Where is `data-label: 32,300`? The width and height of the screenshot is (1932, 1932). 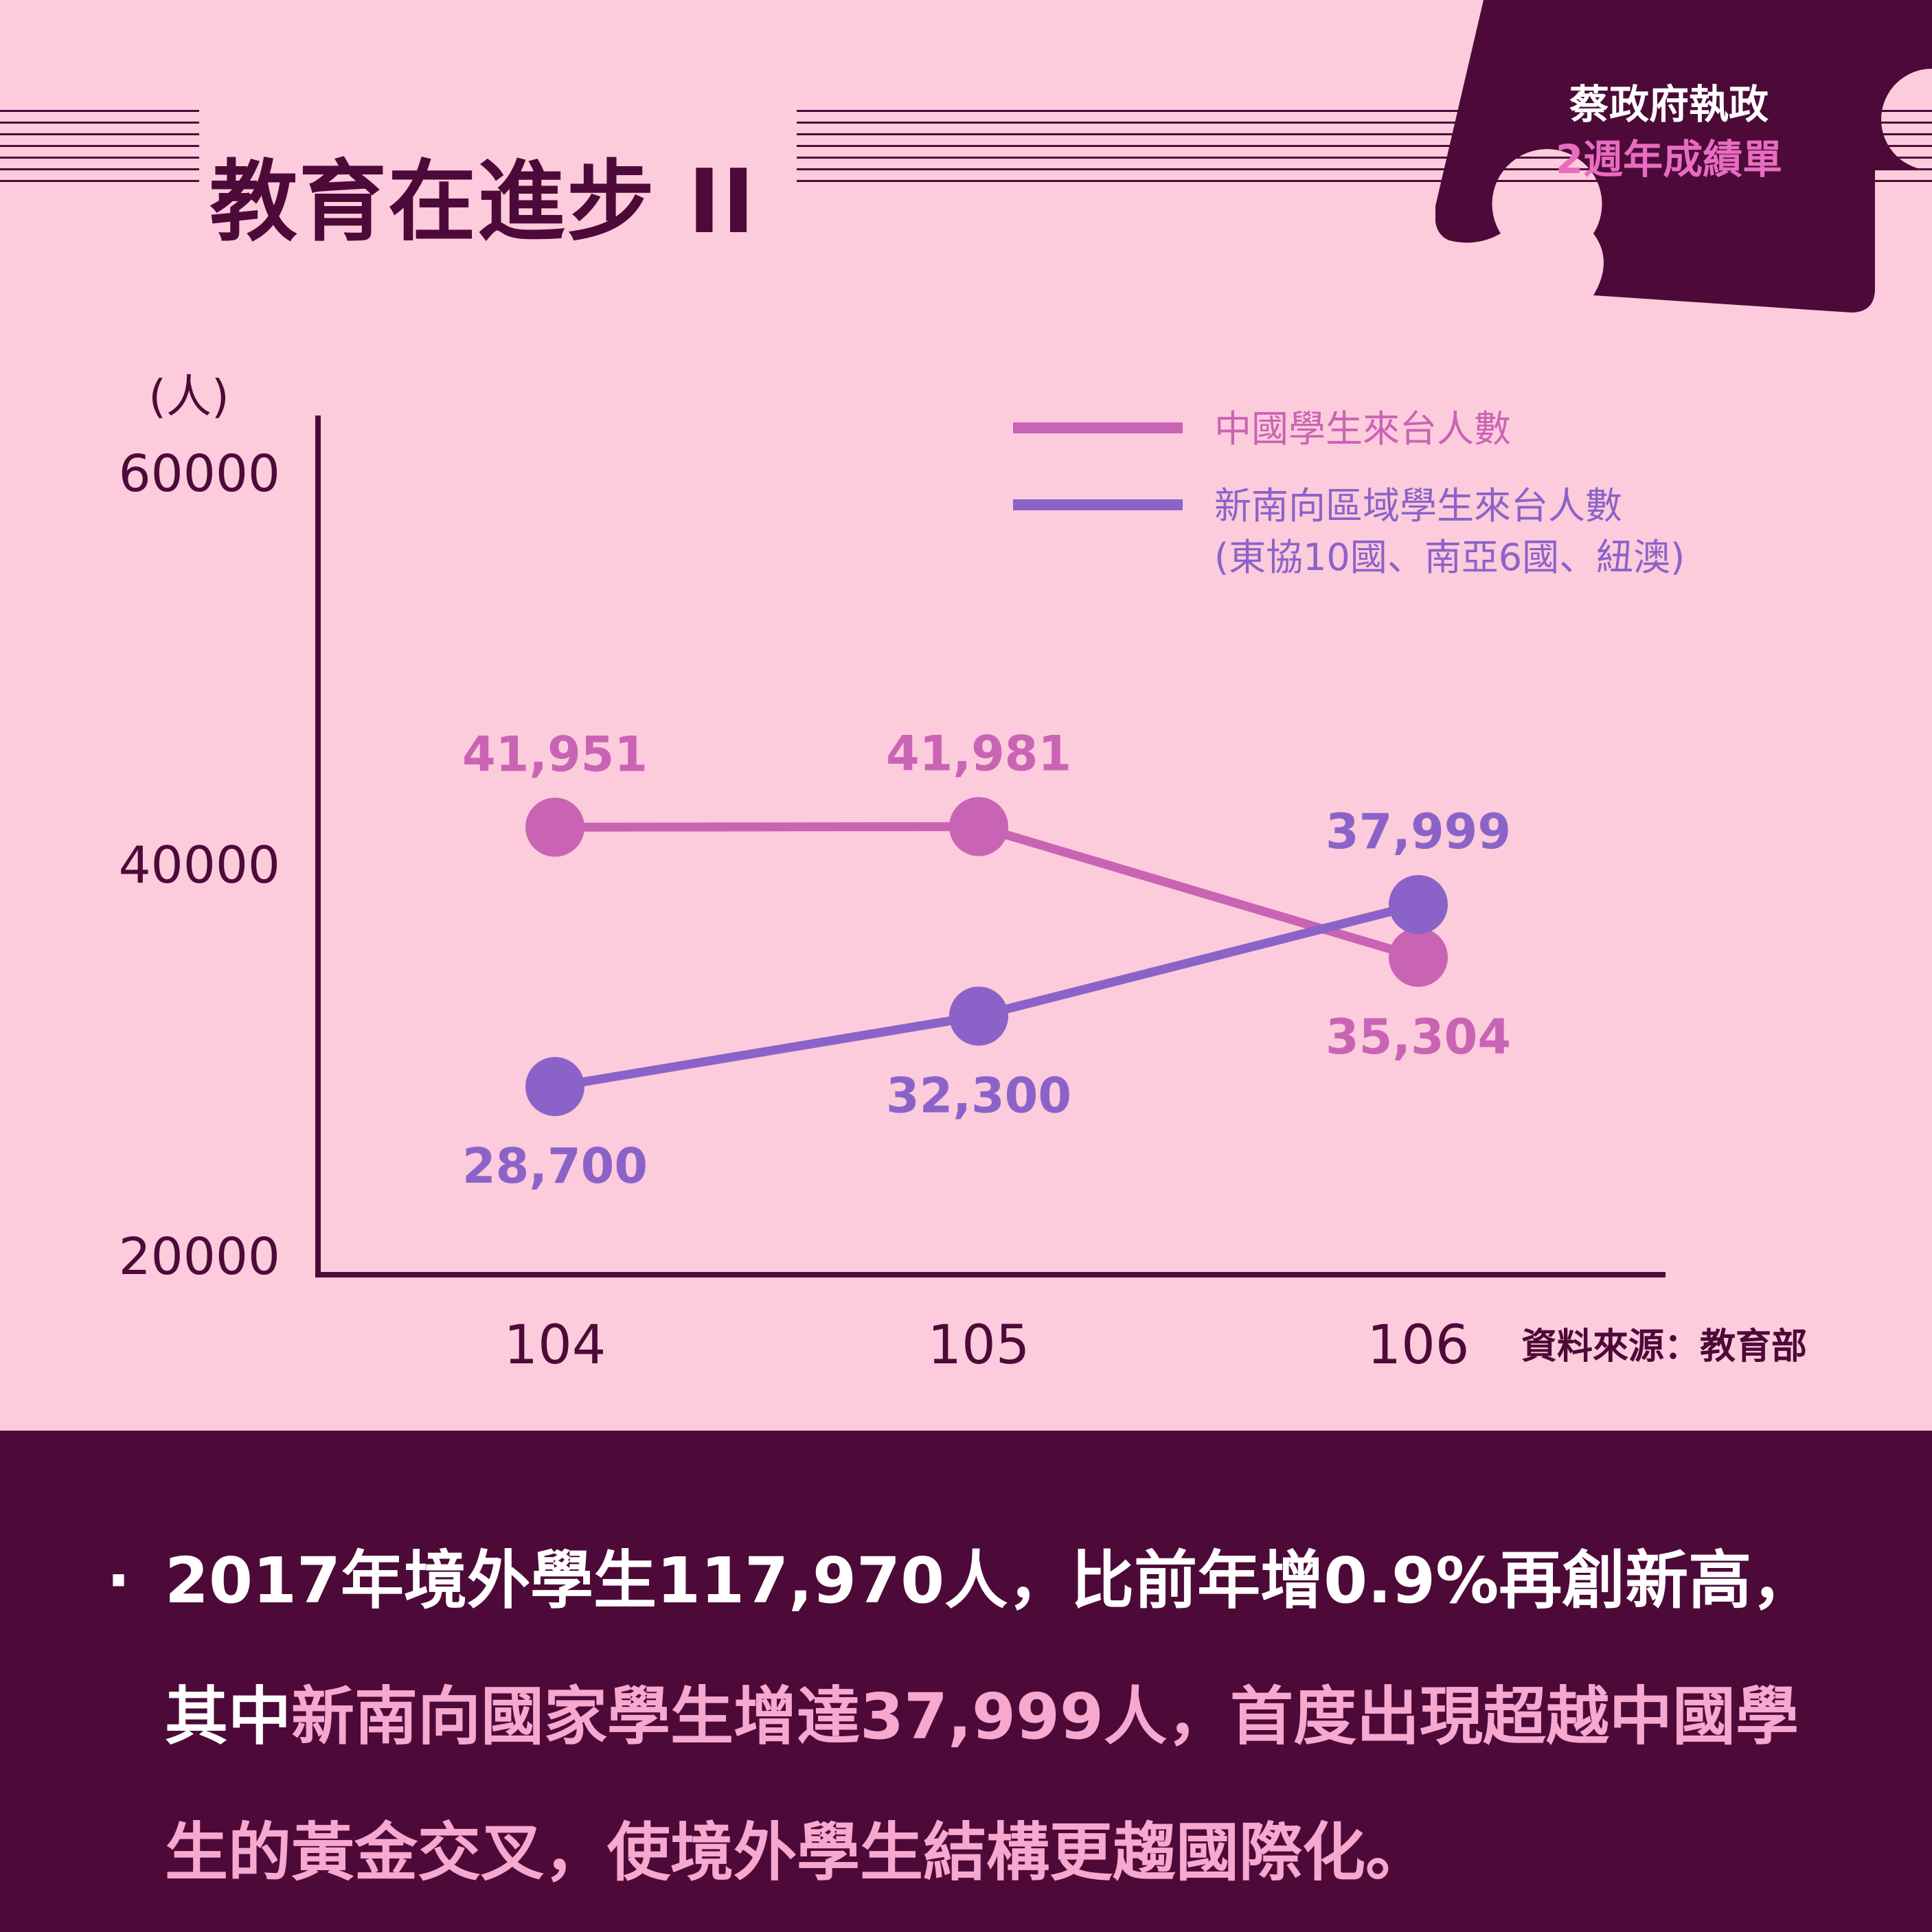
data-label: 32,300 is located at coordinates (979, 1095).